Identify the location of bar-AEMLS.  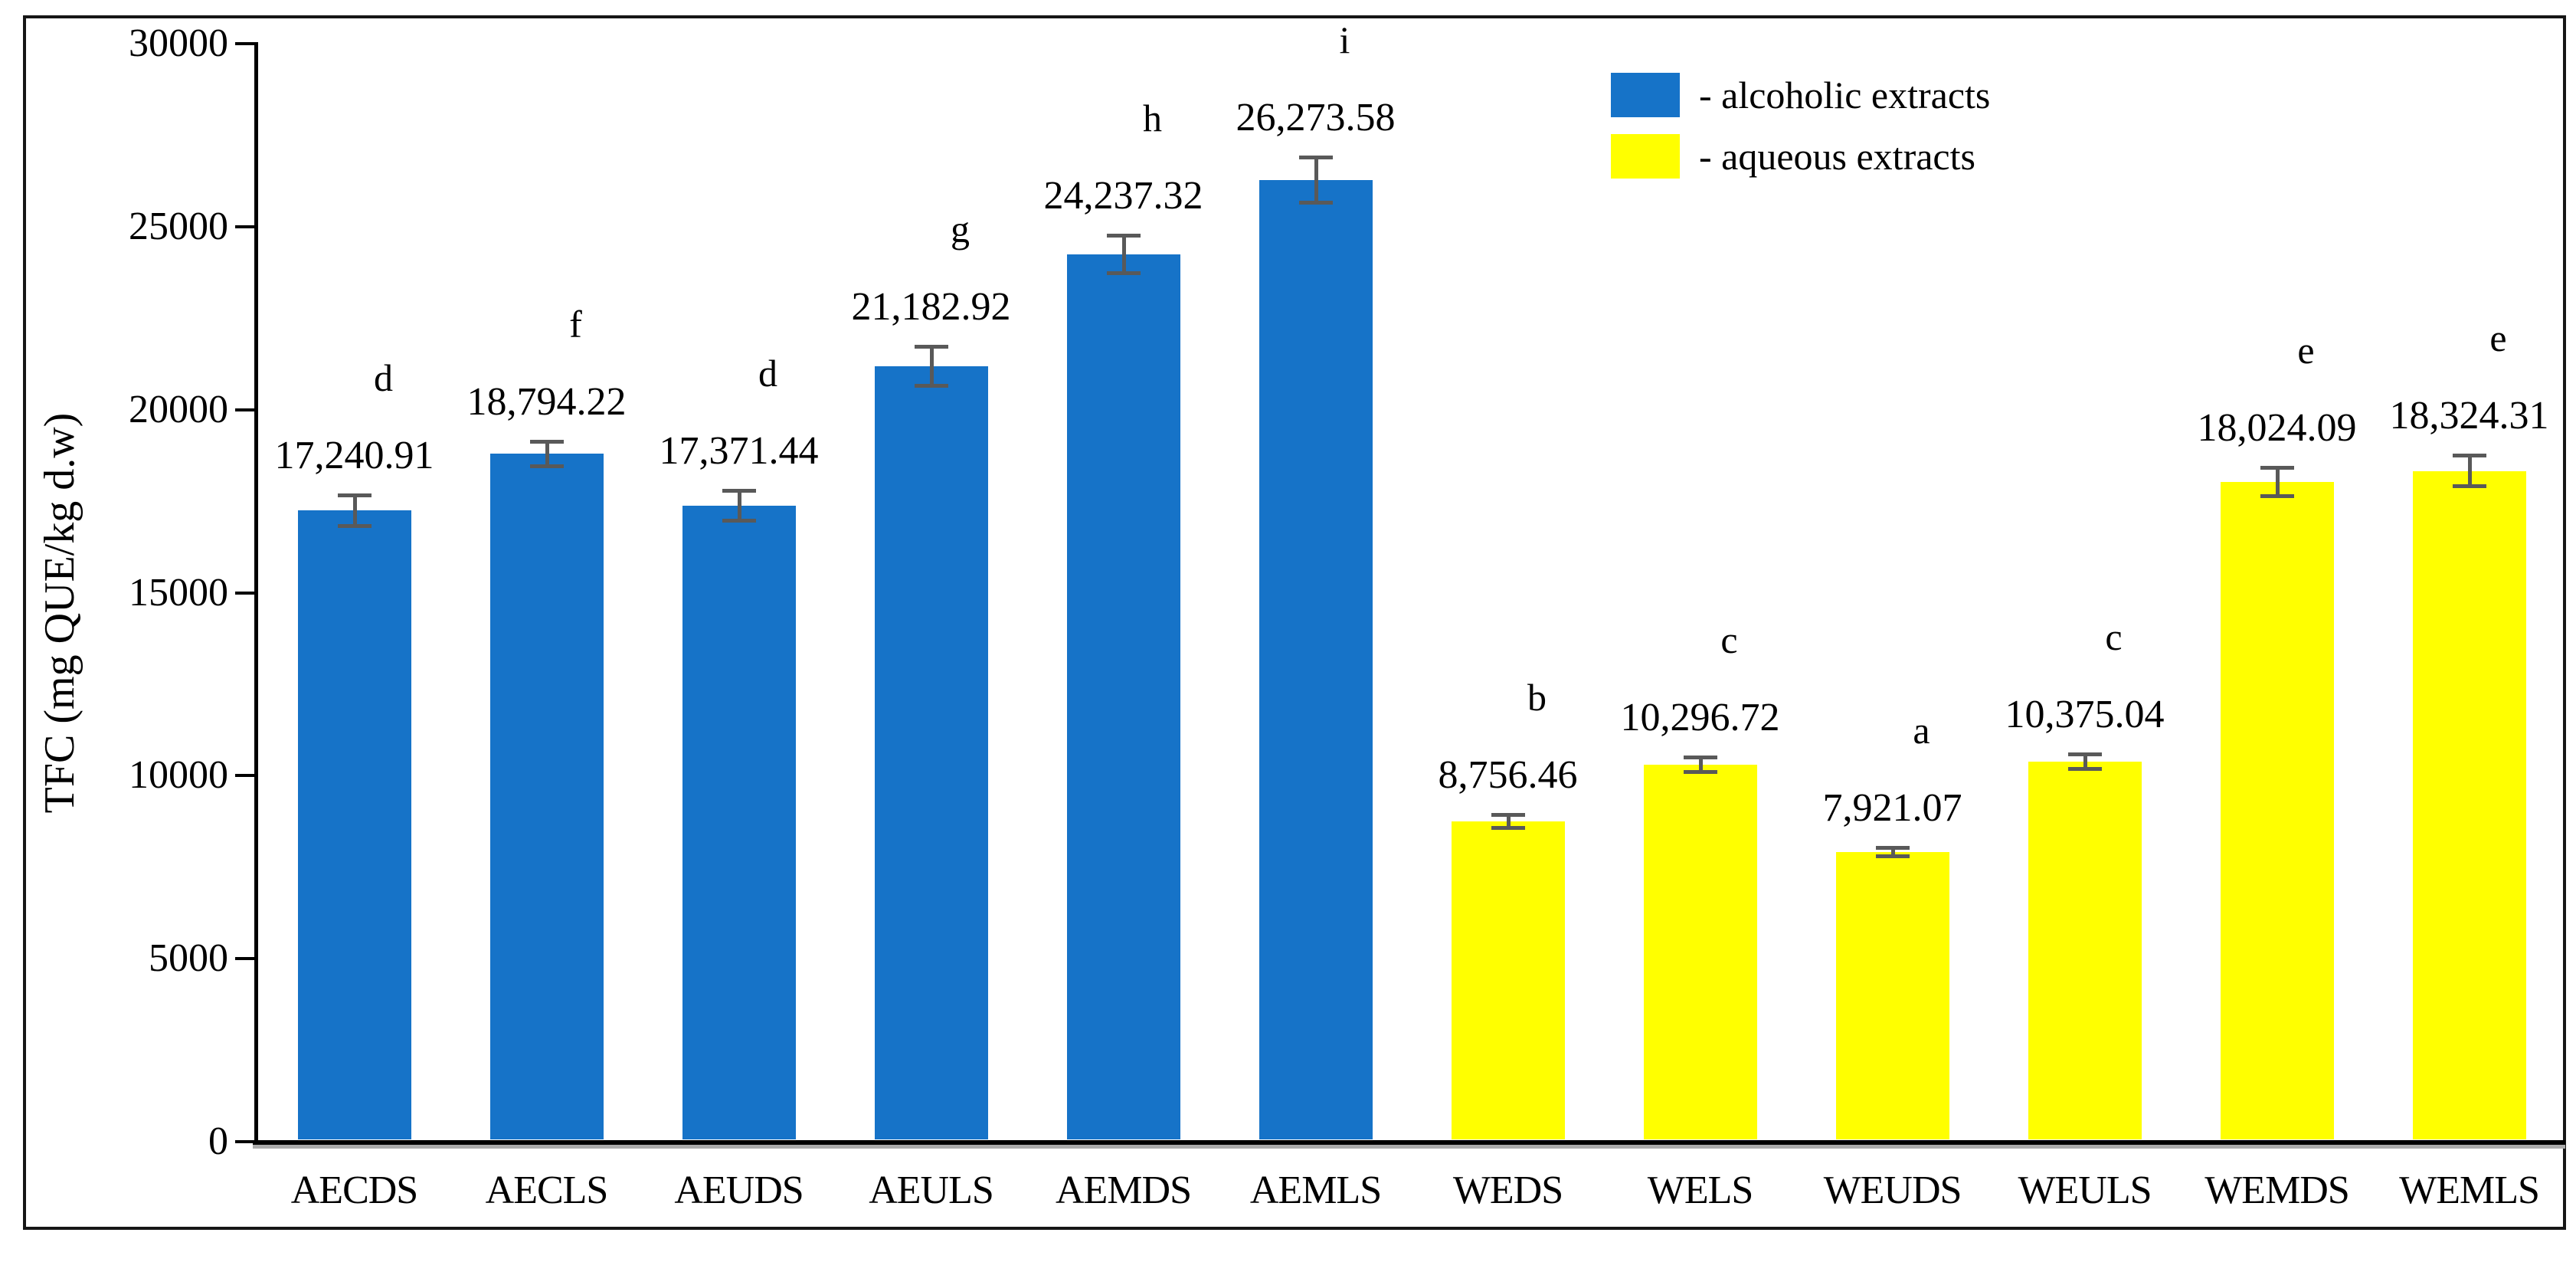
(1316, 659).